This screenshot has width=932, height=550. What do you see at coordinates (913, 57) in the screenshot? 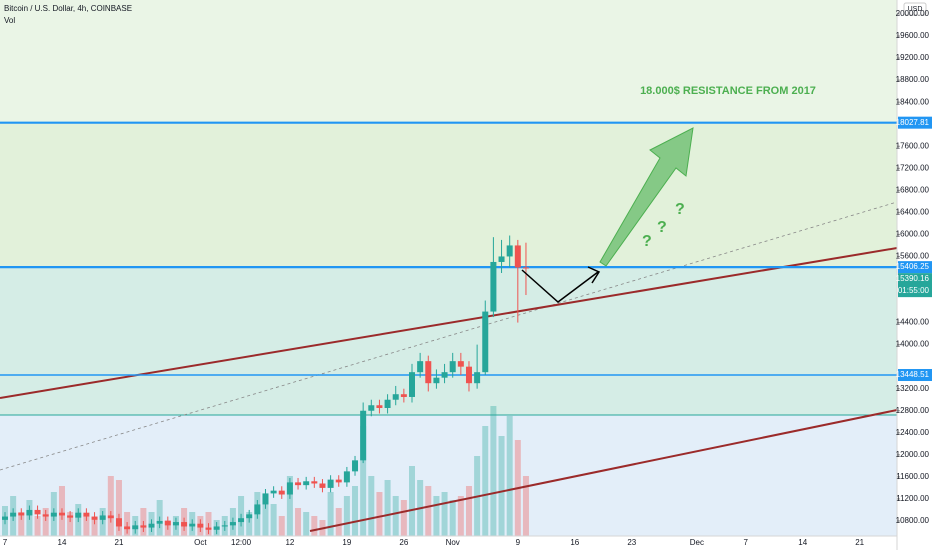
I see `y-tick-label: 19200.00` at bounding box center [913, 57].